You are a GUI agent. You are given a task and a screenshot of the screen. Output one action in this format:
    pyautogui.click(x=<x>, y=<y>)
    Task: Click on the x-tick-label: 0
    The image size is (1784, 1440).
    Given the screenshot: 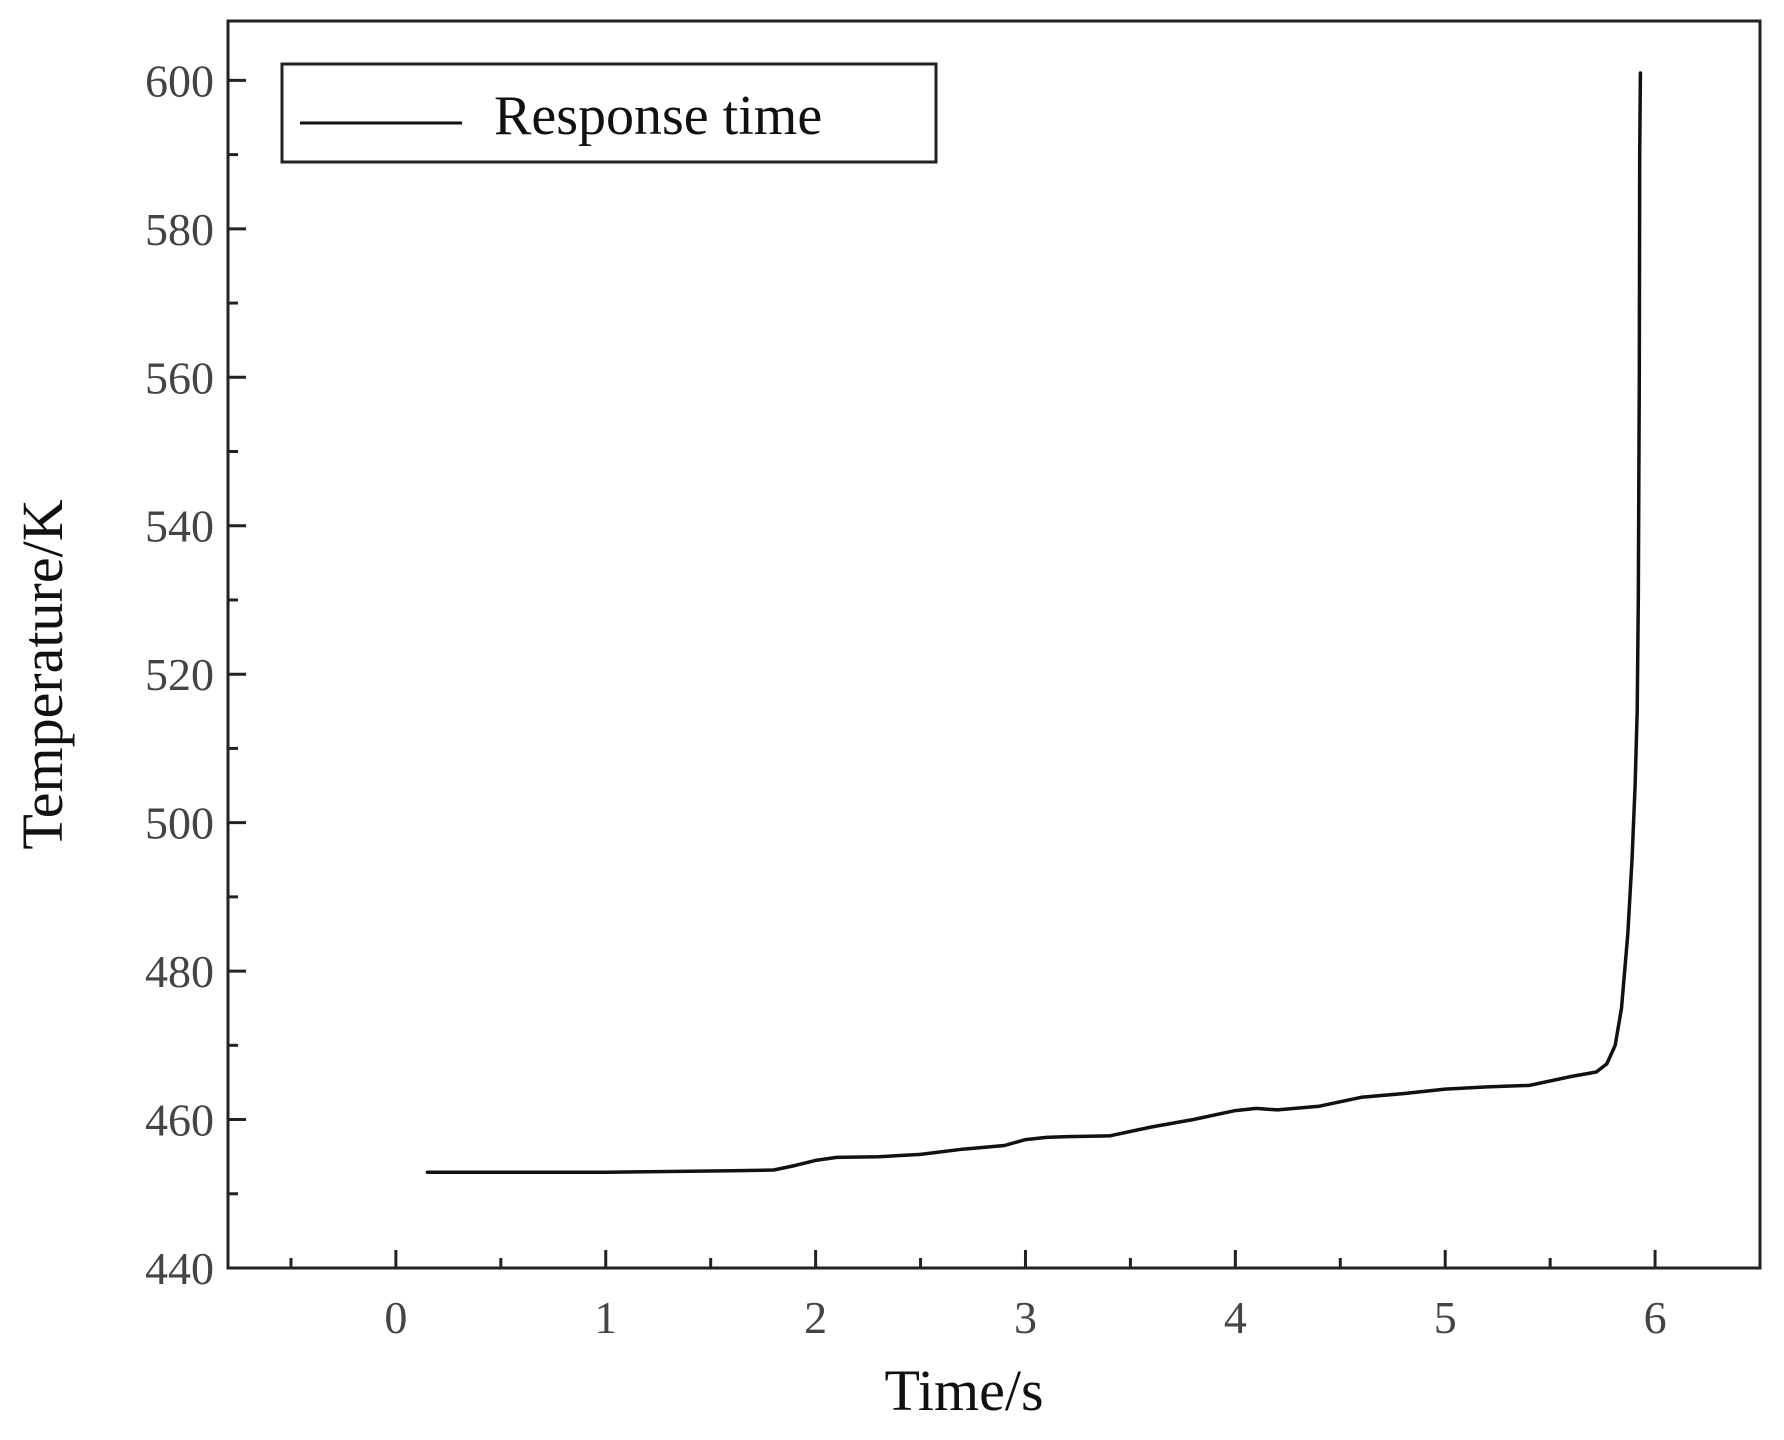 What is the action you would take?
    pyautogui.click(x=395, y=1317)
    